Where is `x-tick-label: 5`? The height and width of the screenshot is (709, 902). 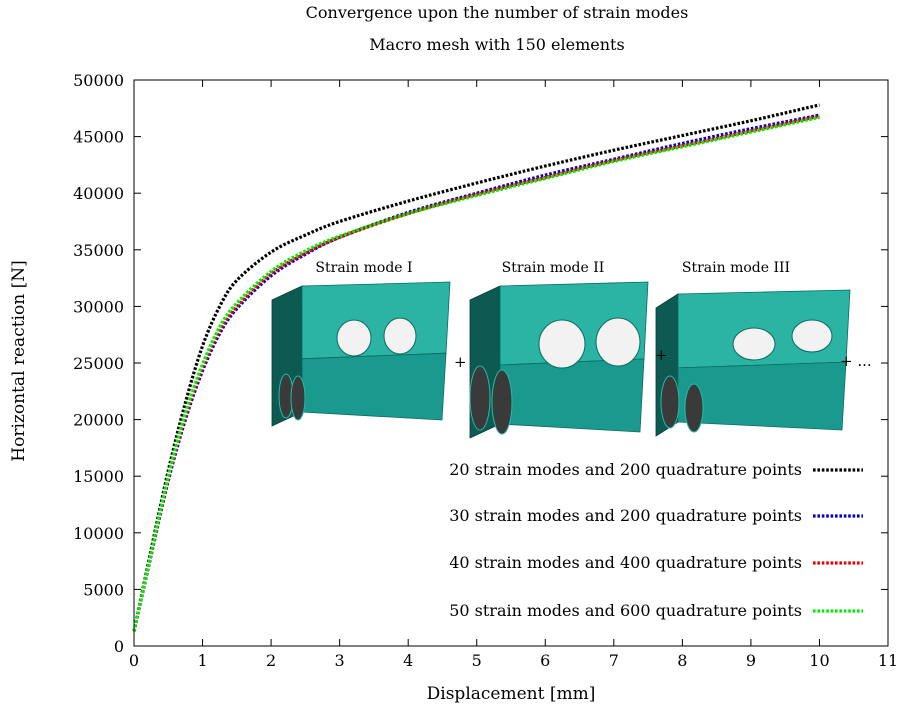
x-tick-label: 5 is located at coordinates (477, 660).